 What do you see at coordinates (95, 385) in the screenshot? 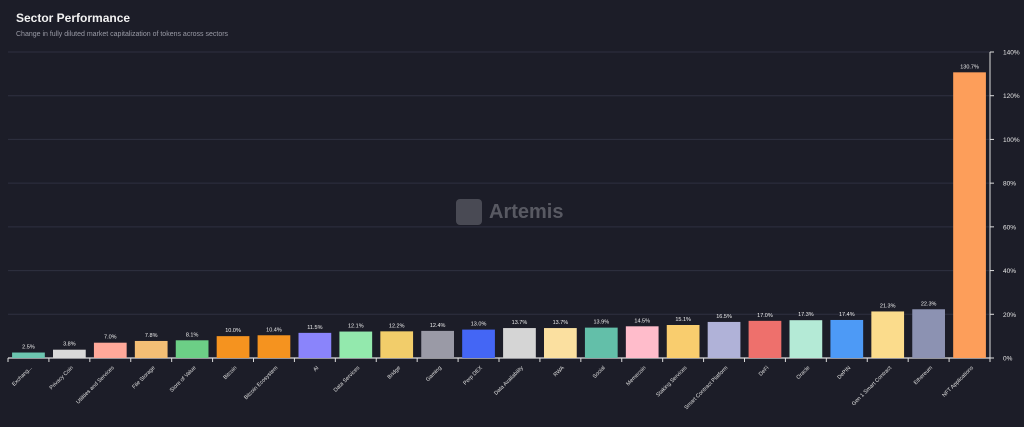
I see `x-tick-label: Utilities and Services` at bounding box center [95, 385].